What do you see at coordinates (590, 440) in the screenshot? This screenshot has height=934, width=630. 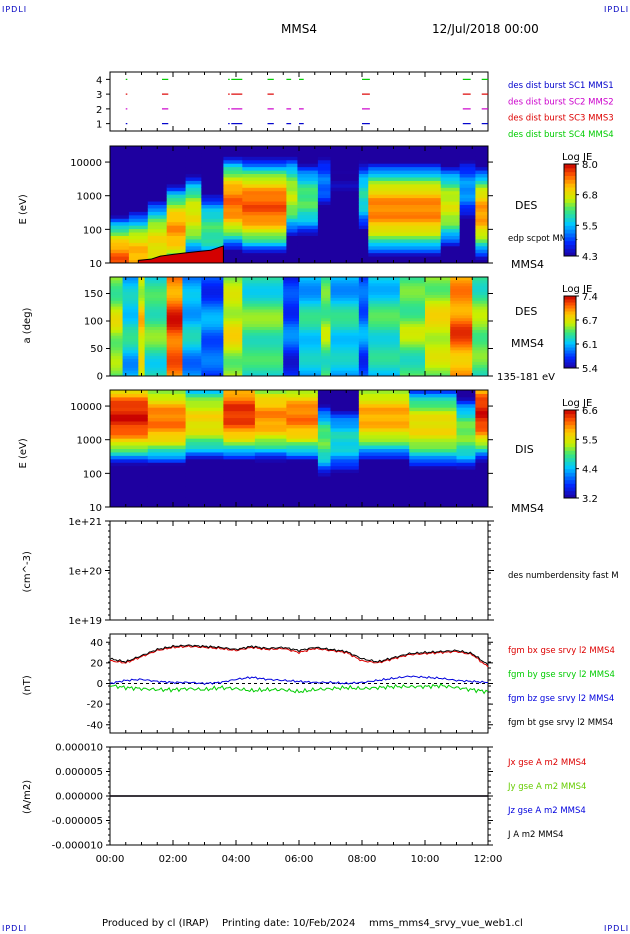 I see `dis-energy-colorbar-tick-label: 5.5` at bounding box center [590, 440].